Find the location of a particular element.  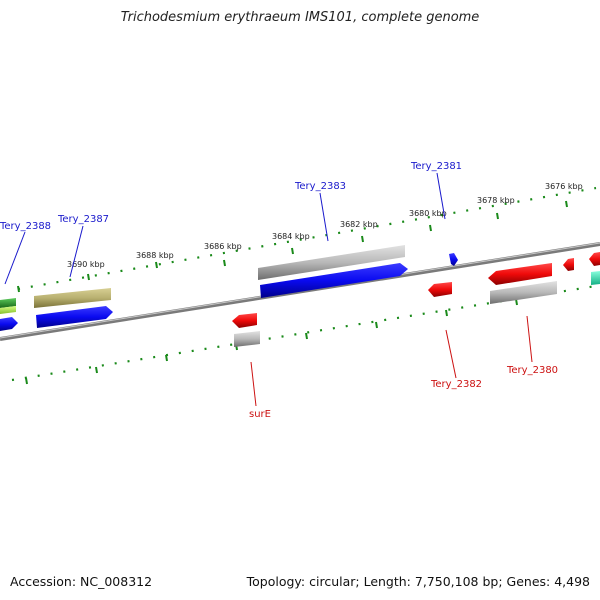

gene-label-tery-2387: Tery_2387 is located at coordinates (83, 219).